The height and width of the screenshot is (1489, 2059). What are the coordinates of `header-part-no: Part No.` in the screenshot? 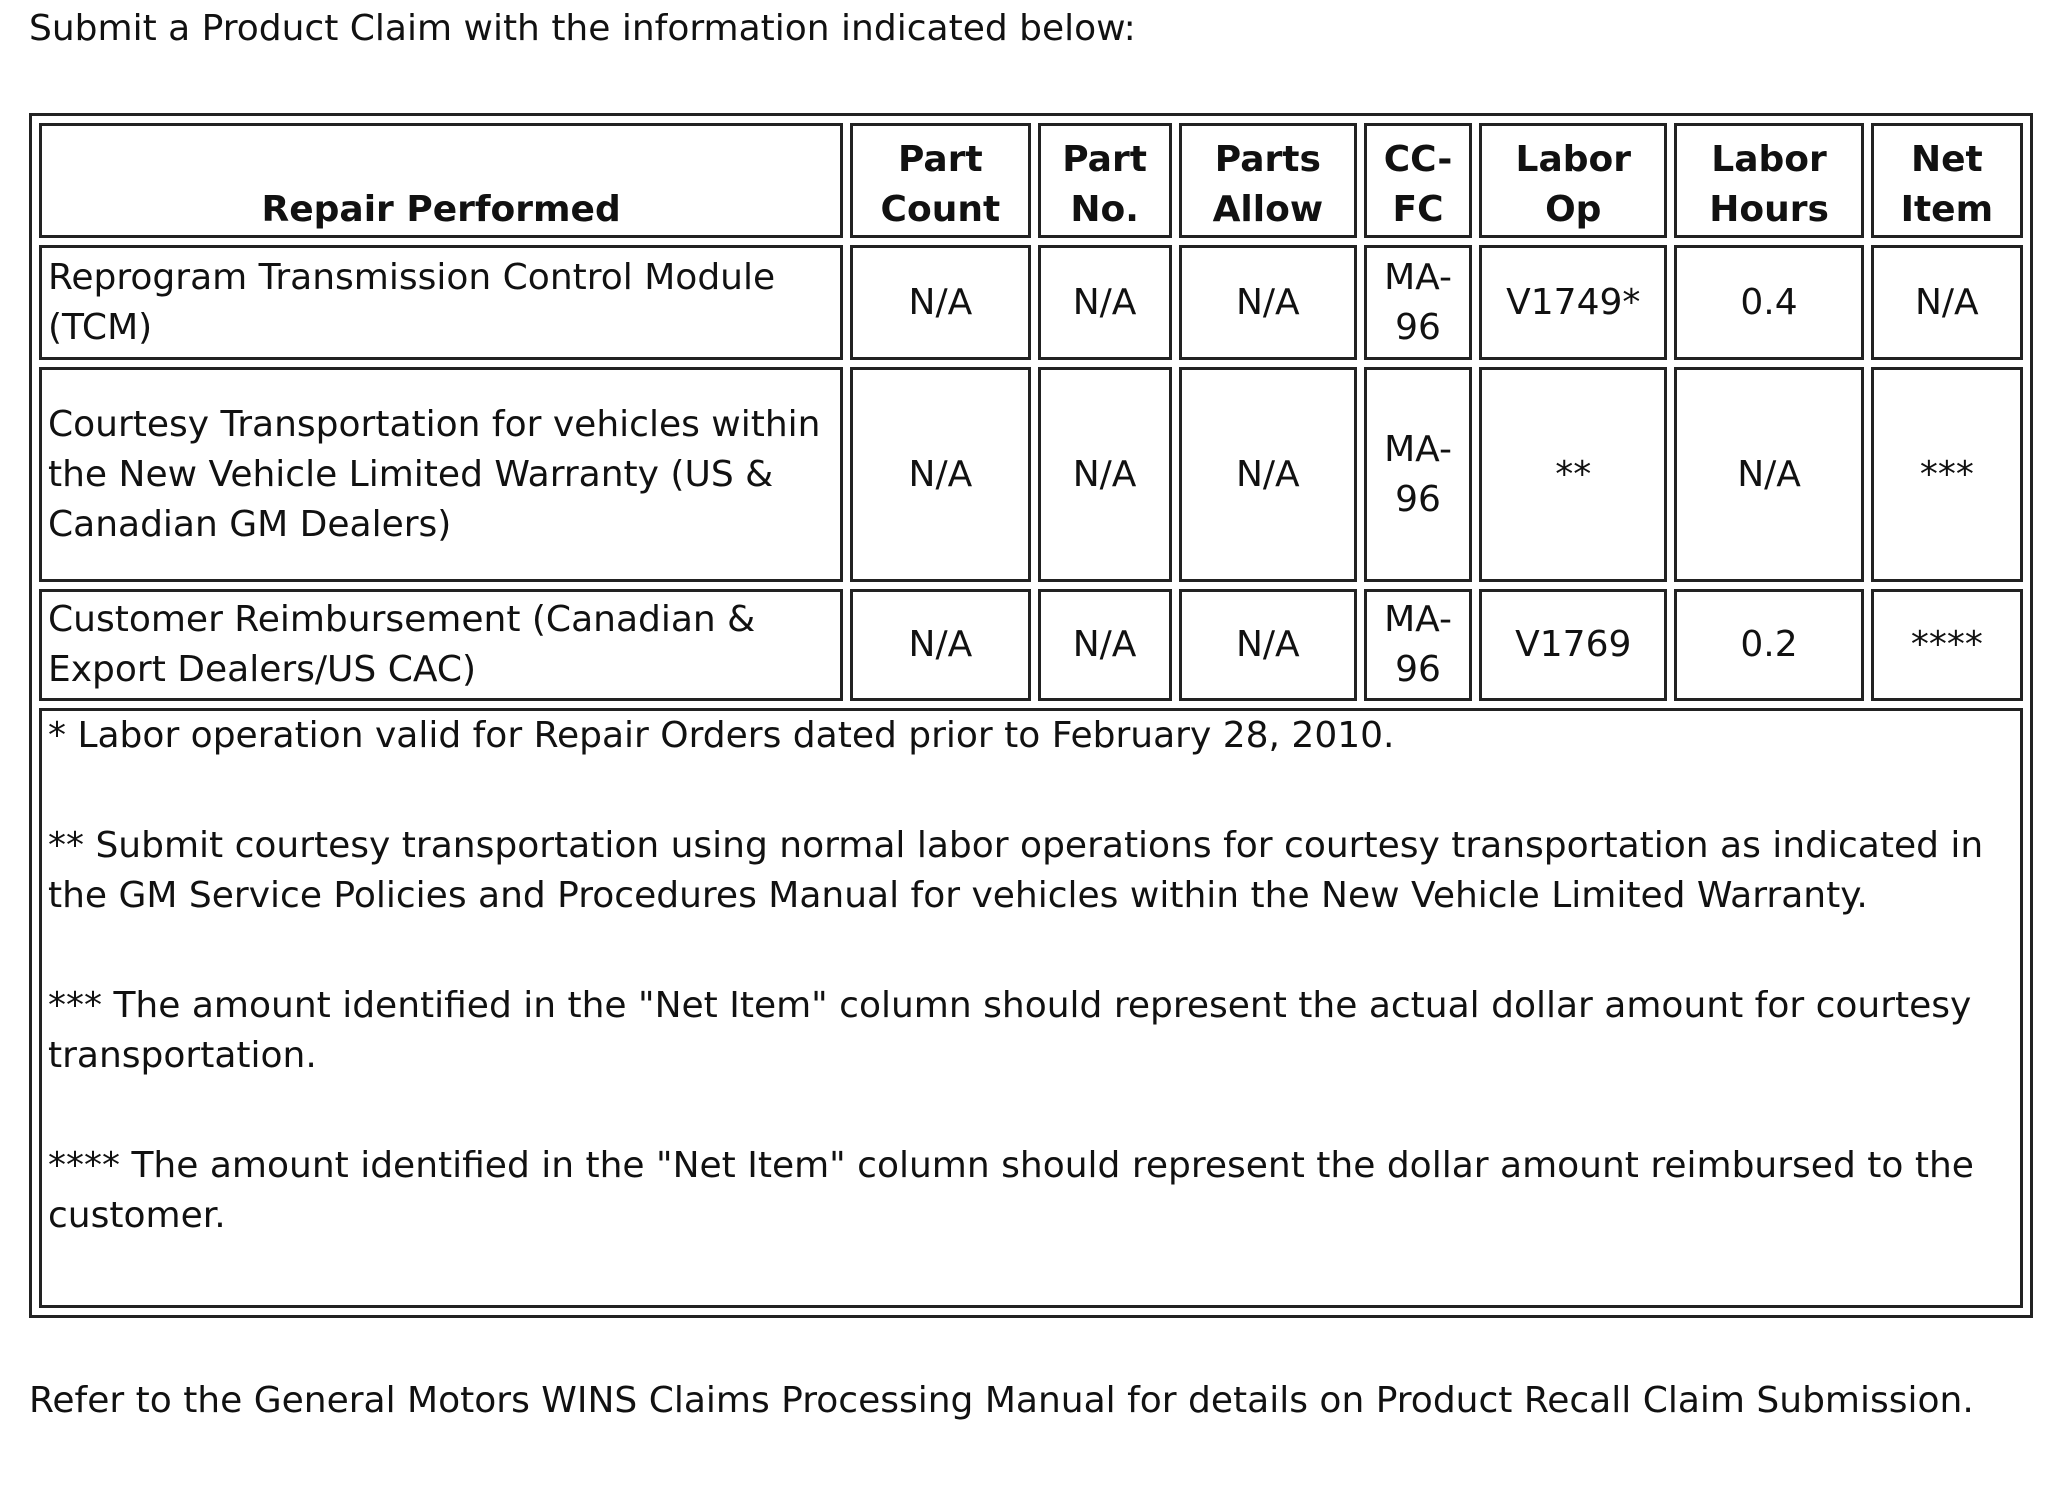 It's located at (1104, 180).